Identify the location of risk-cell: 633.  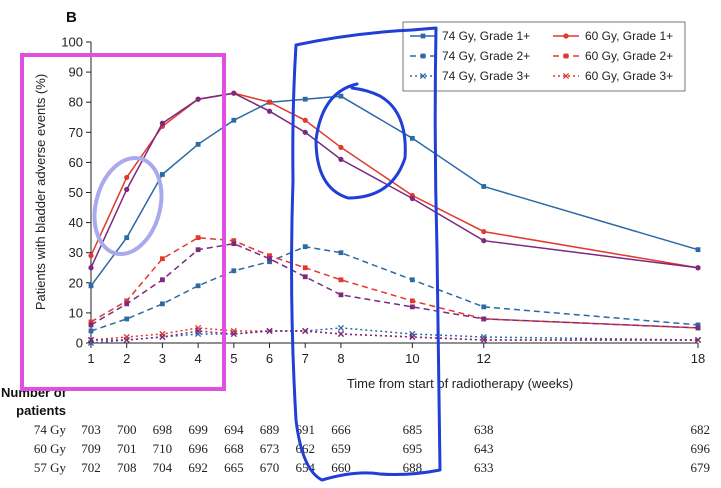
(484, 467).